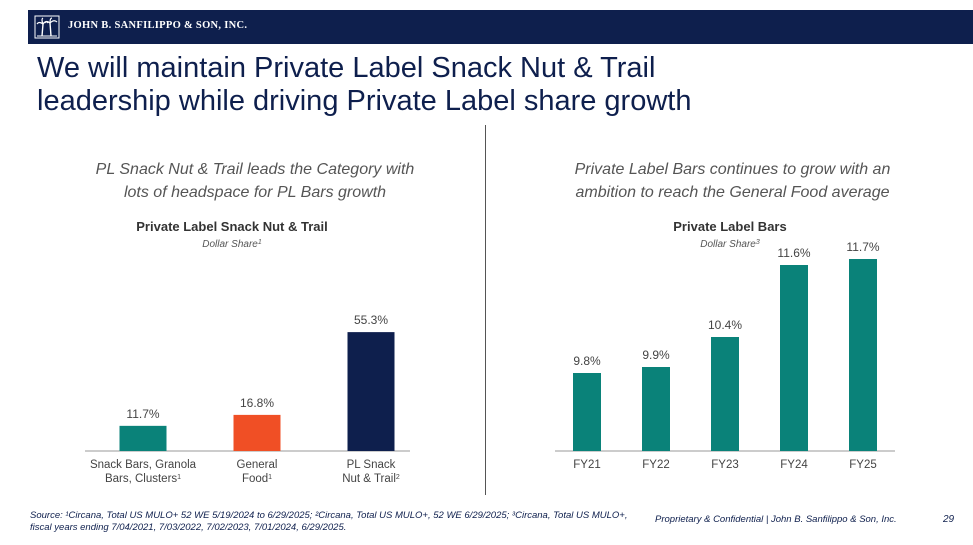 This screenshot has height=545, width=973. I want to click on tick-label: FY21, so click(587, 465).